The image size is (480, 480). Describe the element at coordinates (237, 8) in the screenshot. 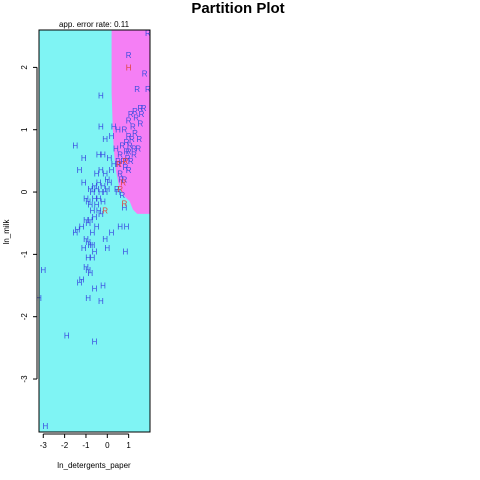

I see `chart-title: Partition Plot` at that location.